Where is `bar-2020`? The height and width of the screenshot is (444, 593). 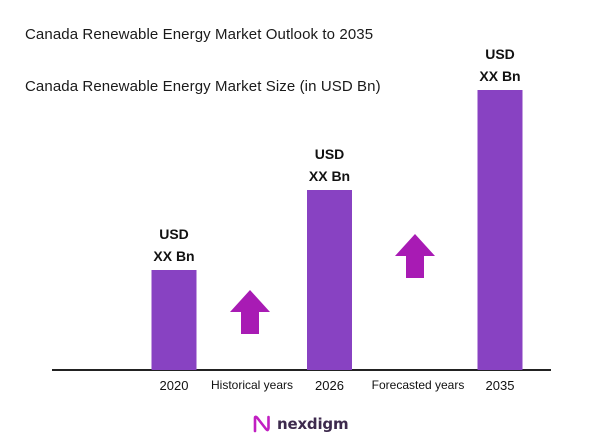
bar-2020 is located at coordinates (174, 320).